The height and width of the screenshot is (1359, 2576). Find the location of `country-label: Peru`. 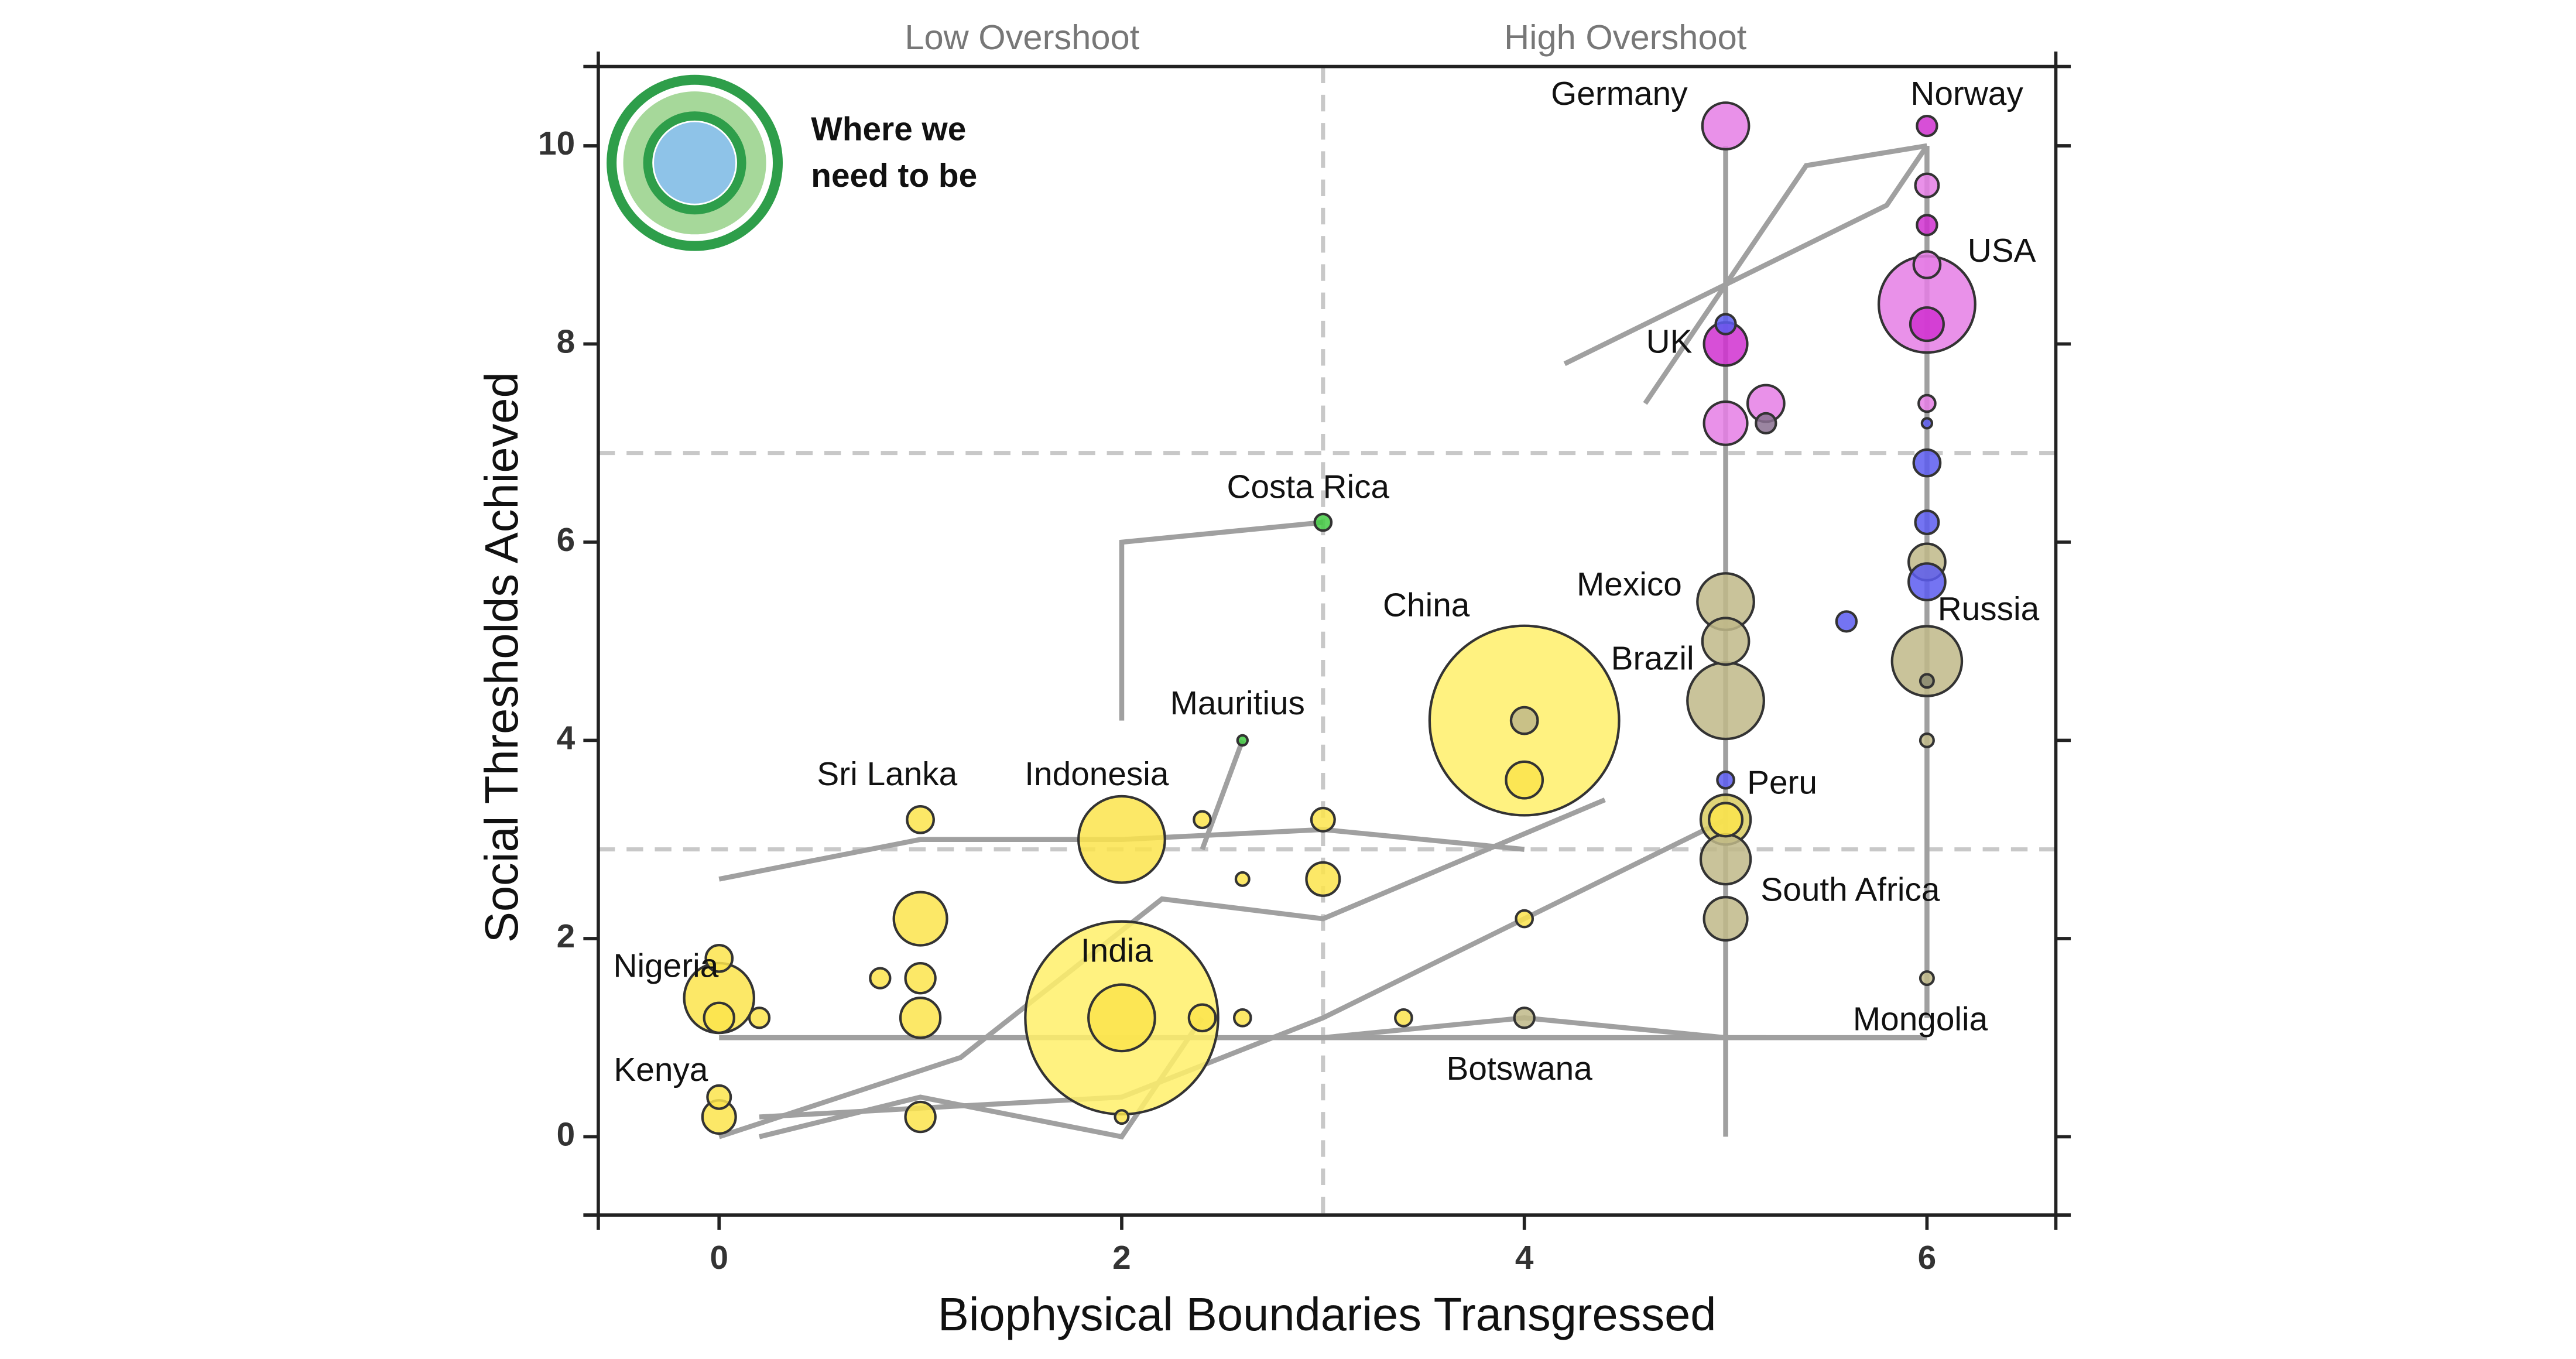

country-label: Peru is located at coordinates (1782, 783).